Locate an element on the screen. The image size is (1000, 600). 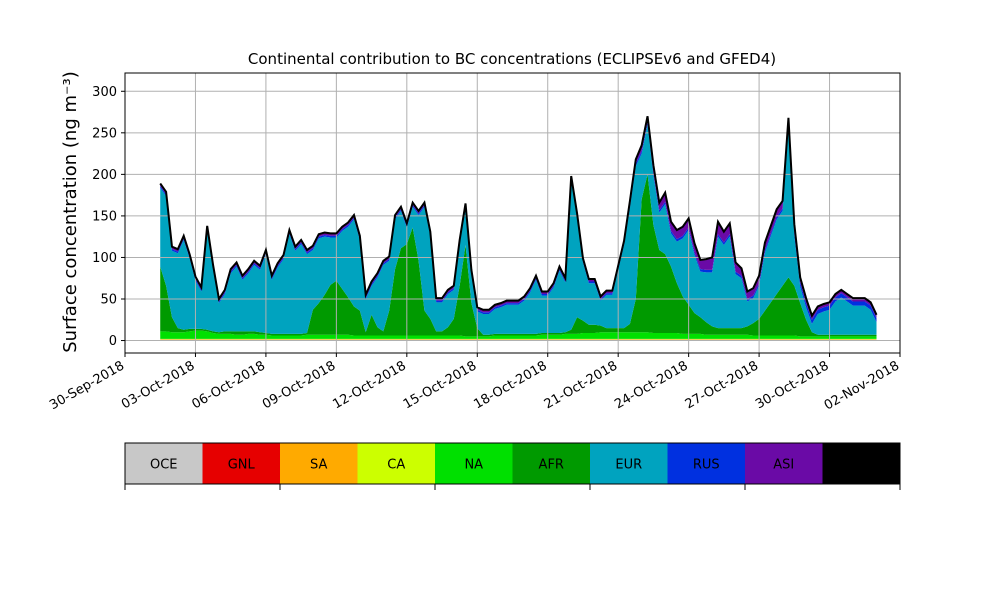
legend-label-na: NA is located at coordinates (473, 465).